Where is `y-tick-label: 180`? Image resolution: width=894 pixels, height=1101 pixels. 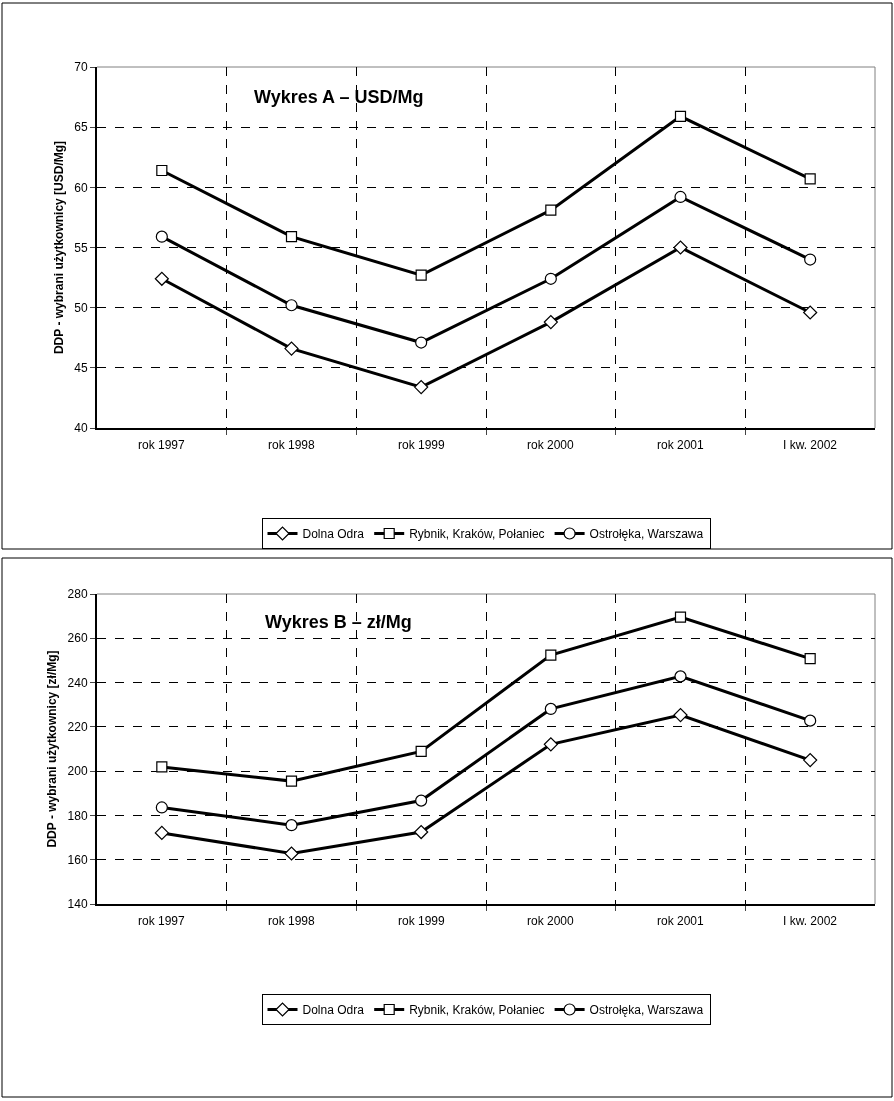 y-tick-label: 180 is located at coordinates (77, 815).